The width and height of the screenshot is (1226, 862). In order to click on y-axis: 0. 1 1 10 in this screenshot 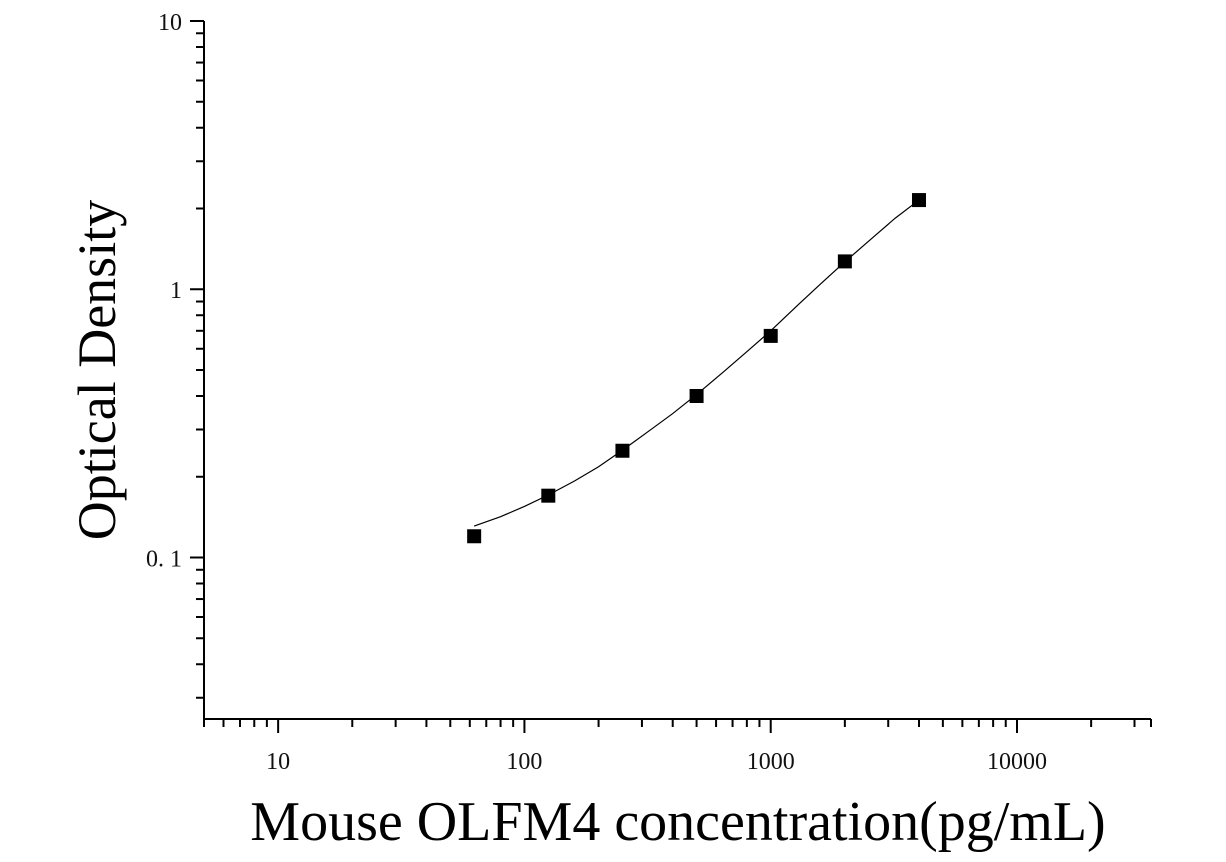, I will do `click(175, 364)`.